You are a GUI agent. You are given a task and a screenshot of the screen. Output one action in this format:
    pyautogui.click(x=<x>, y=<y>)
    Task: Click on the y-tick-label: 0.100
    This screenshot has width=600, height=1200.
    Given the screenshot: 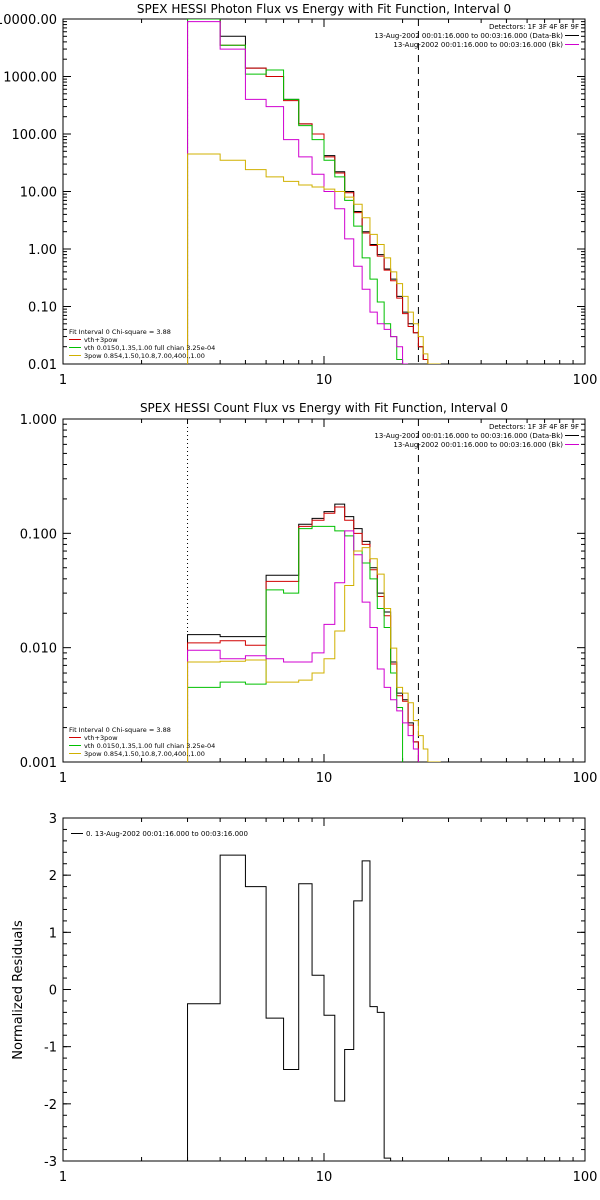 What is the action you would take?
    pyautogui.click(x=38, y=534)
    